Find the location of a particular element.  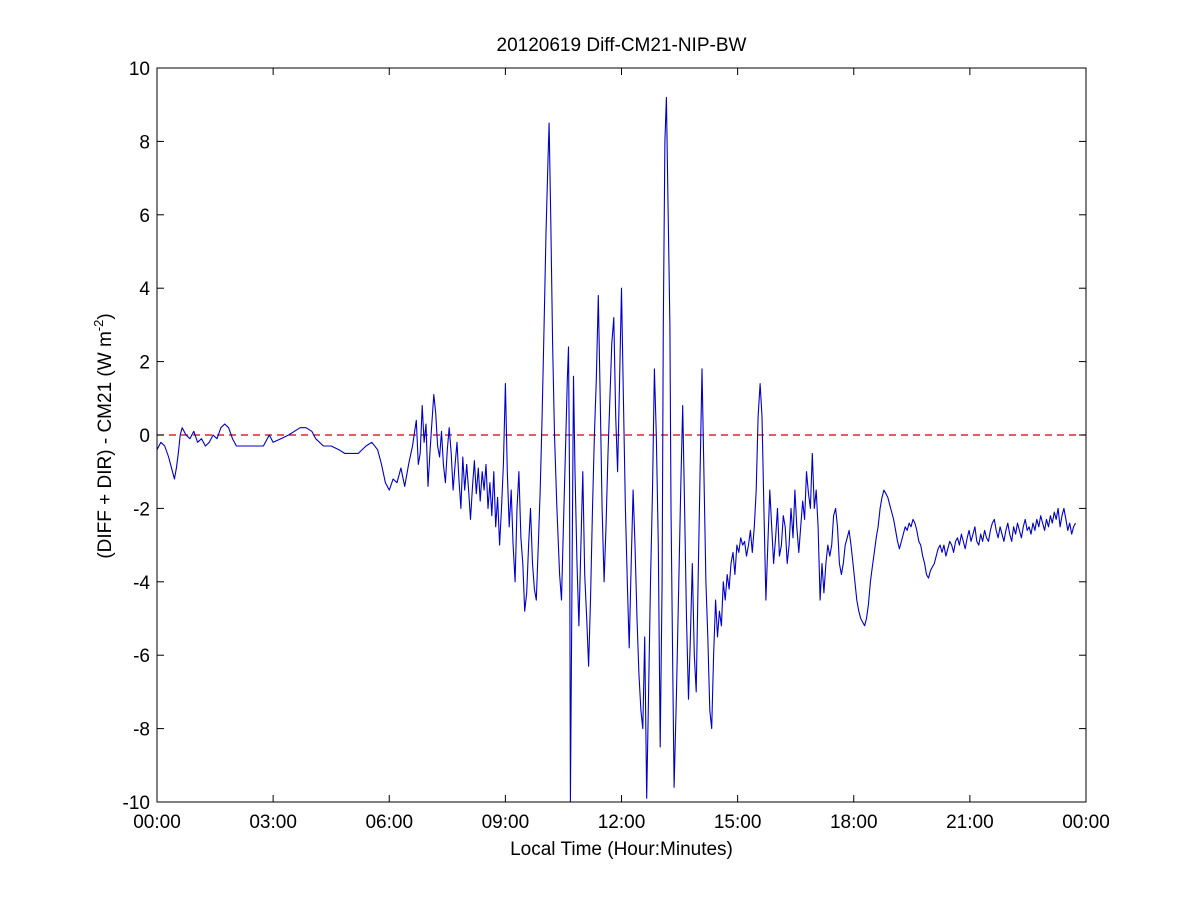

y-axis-label: (DIFF + DIR) - CM21 (W m-2) is located at coordinates (103, 435).